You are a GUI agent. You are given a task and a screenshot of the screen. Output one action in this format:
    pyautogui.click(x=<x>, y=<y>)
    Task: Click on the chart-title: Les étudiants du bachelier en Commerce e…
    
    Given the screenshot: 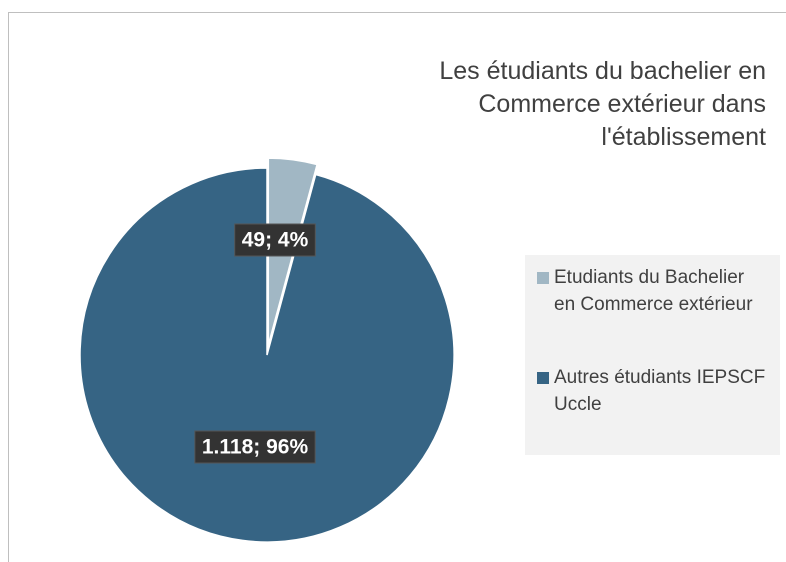 What is the action you would take?
    pyautogui.click(x=602, y=104)
    